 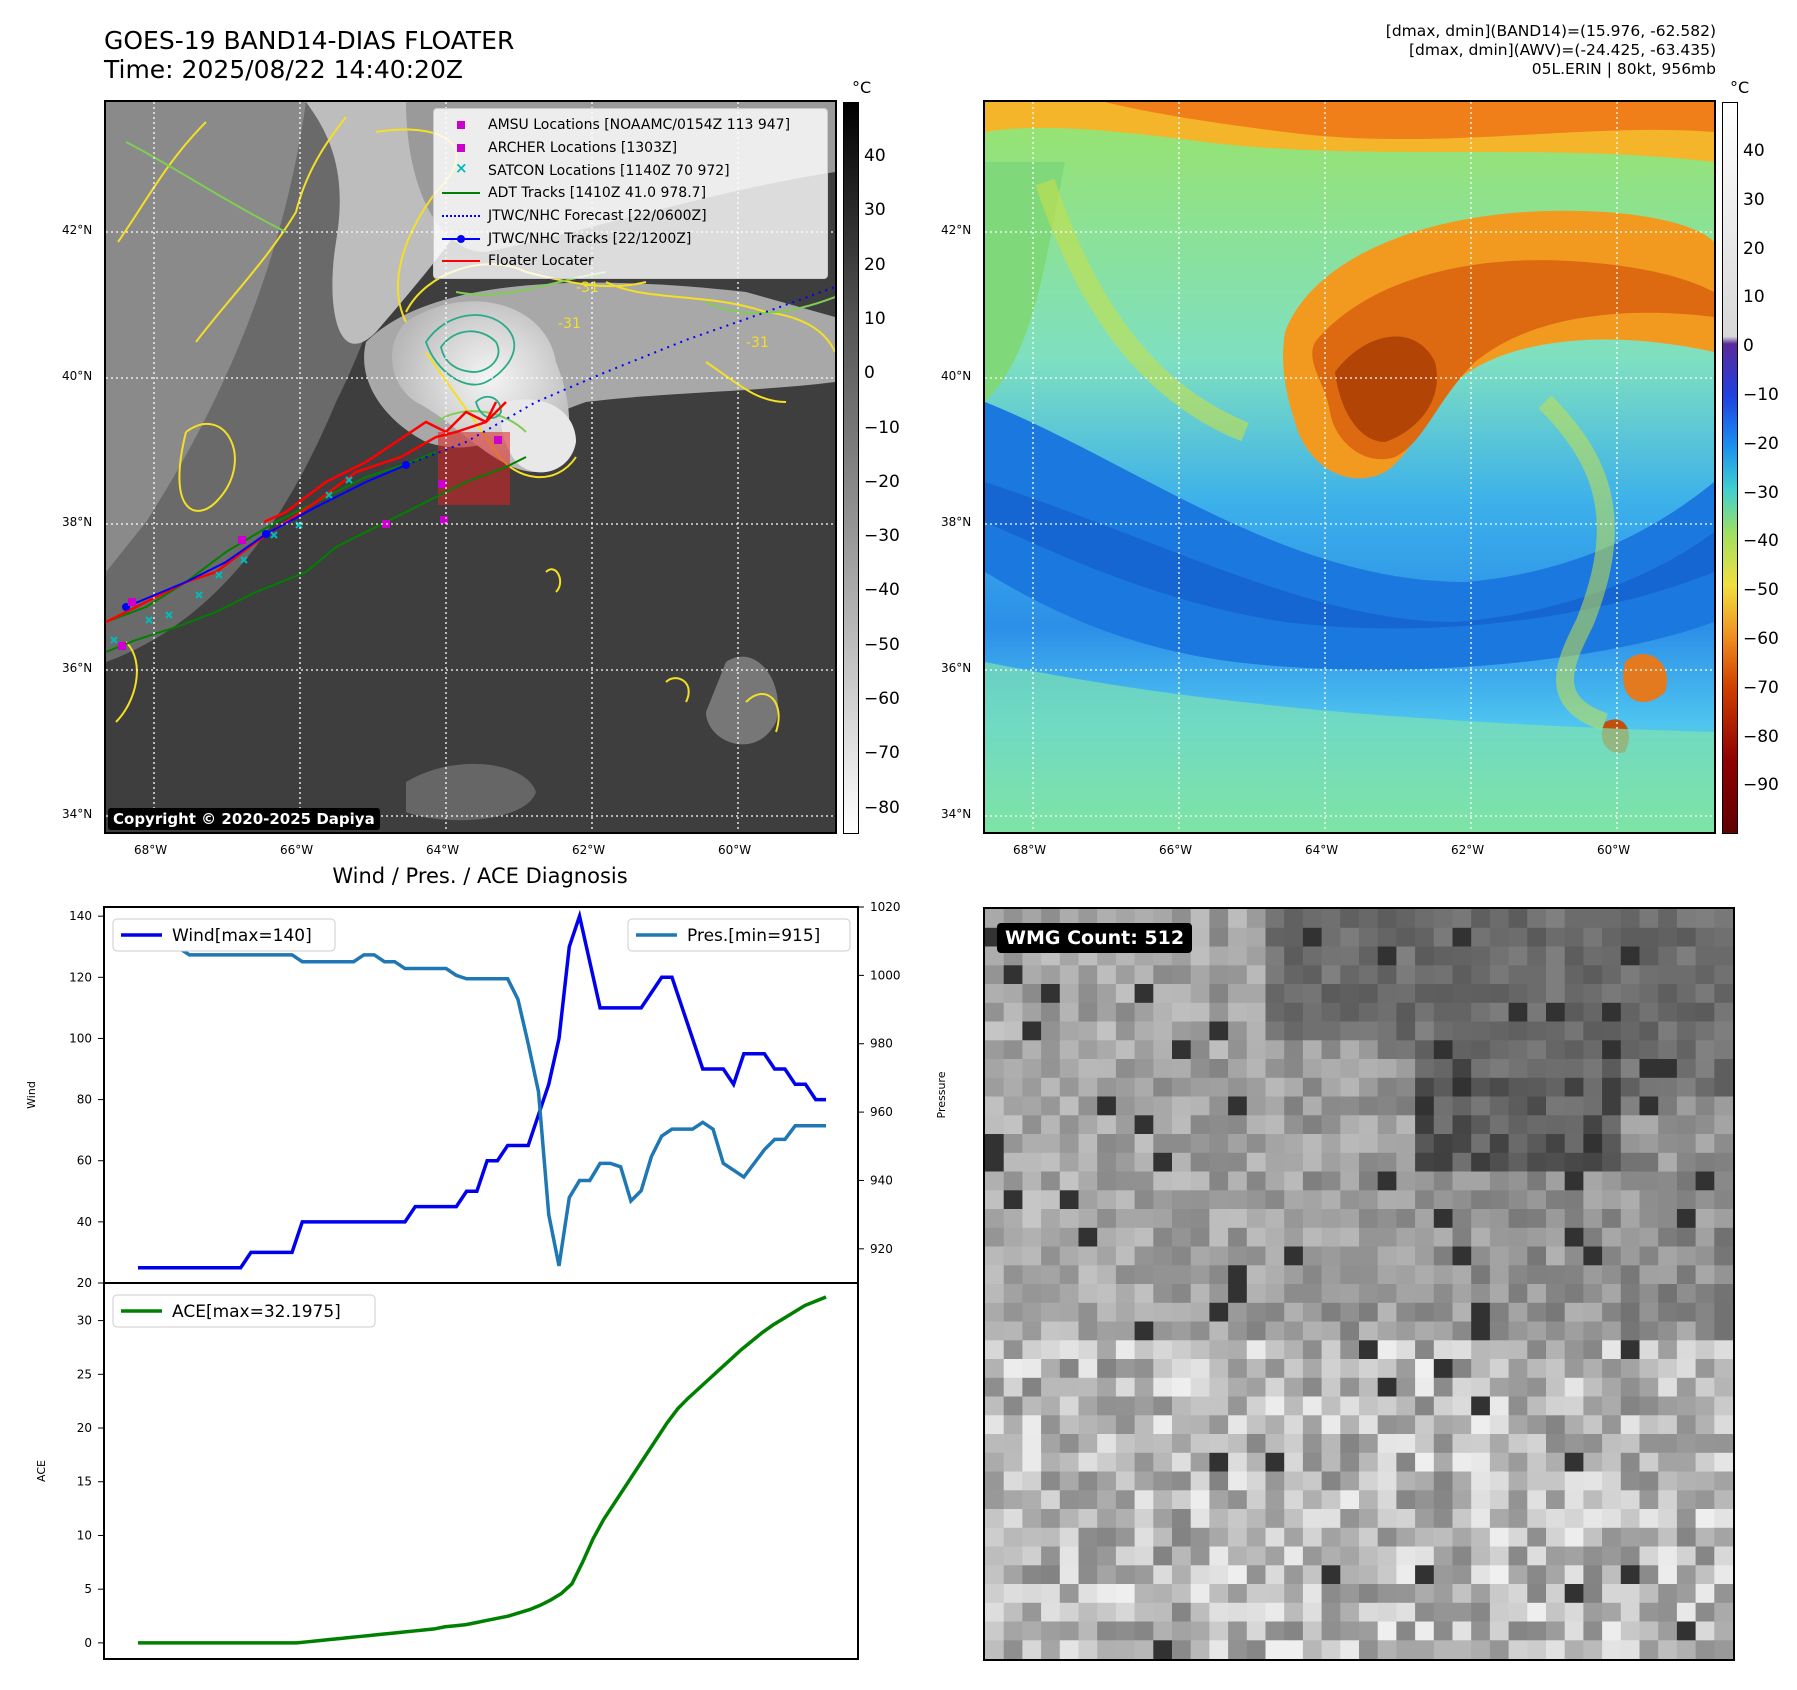 What do you see at coordinates (80, 1038) in the screenshot?
I see `wind-tick-label: 100` at bounding box center [80, 1038].